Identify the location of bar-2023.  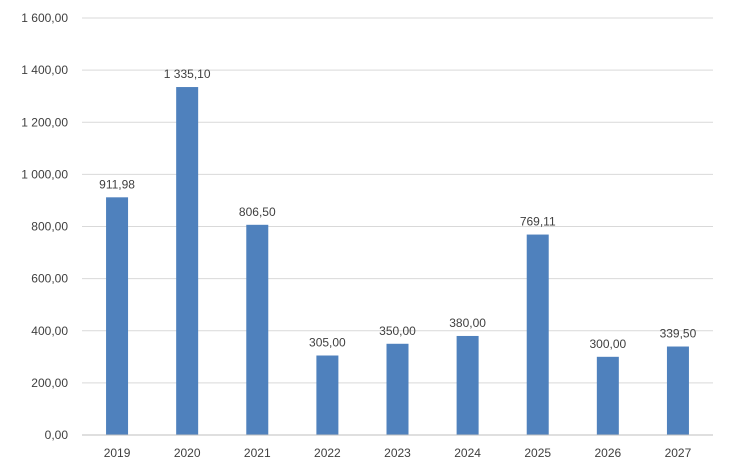
(397, 389).